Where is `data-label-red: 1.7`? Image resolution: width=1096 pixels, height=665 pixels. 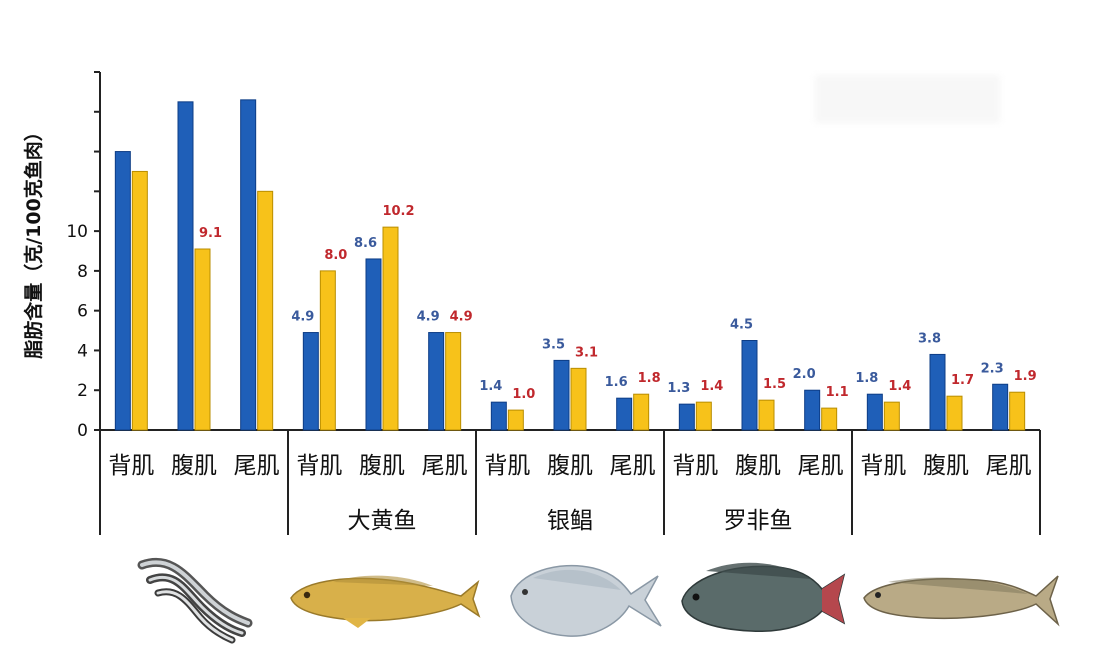
data-label-red: 1.7 is located at coordinates (962, 380).